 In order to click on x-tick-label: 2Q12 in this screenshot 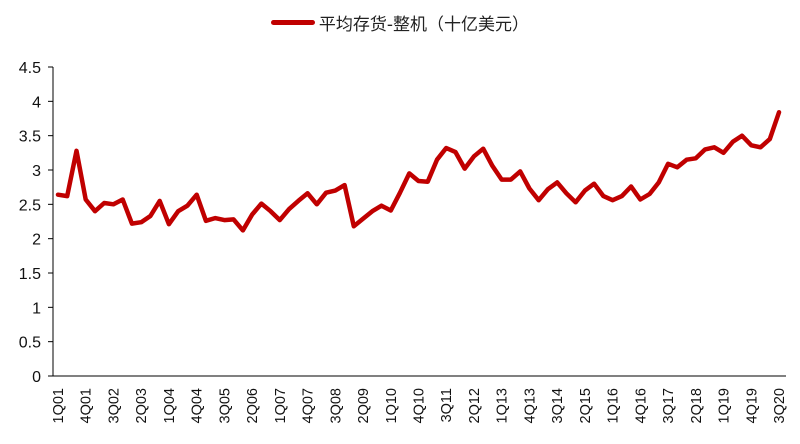, I will do `click(475, 405)`.